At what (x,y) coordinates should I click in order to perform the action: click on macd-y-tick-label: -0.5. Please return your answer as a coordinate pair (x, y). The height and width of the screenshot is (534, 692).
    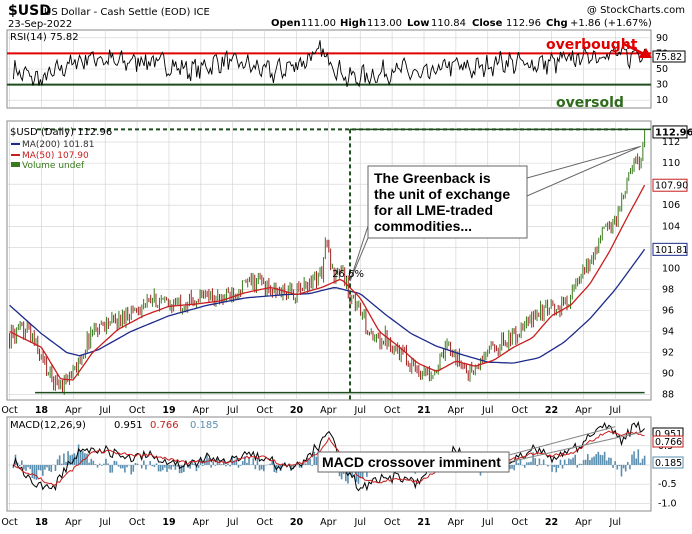
    Looking at the image, I should click on (667, 484).